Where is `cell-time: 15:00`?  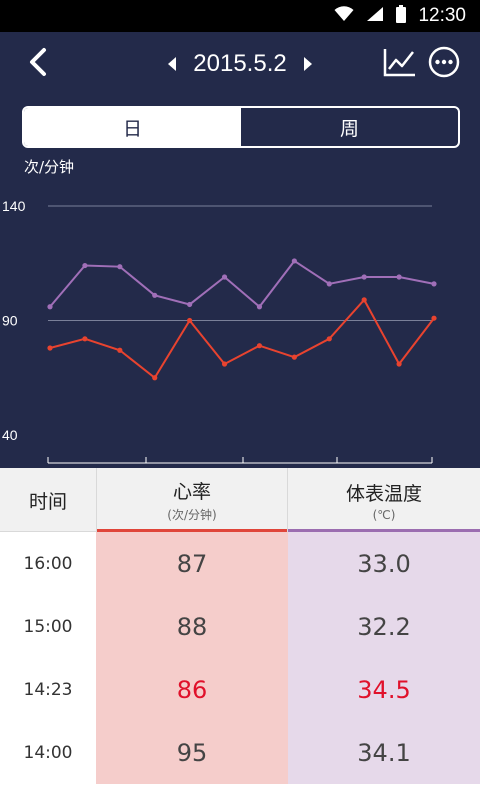
cell-time: 15:00 is located at coordinates (48, 626).